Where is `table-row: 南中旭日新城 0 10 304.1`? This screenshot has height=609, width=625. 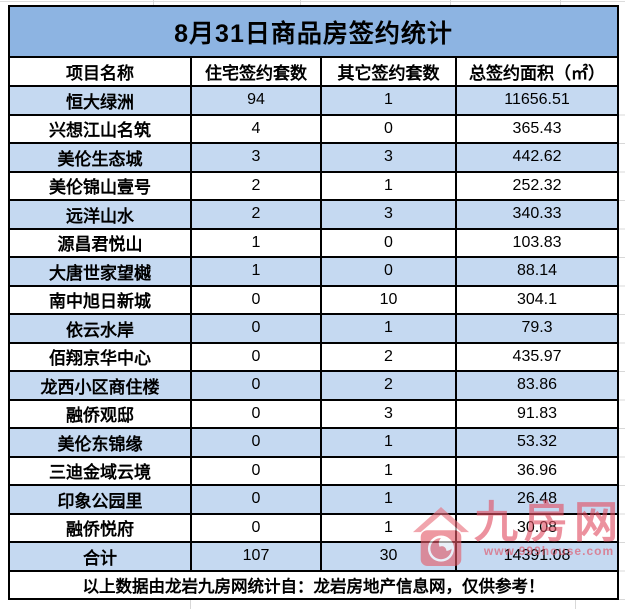 table-row: 南中旭日新城 0 10 304.1 is located at coordinates (314, 299).